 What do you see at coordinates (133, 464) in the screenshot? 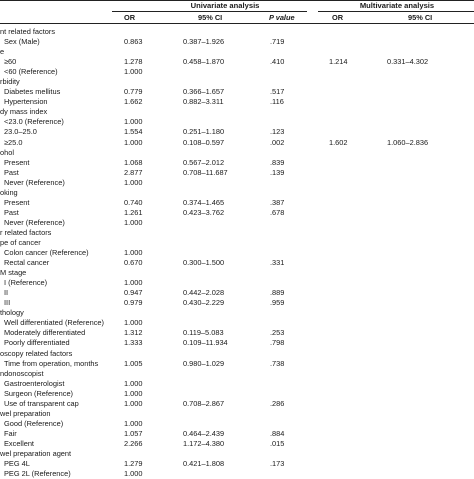
I see `cell-or: 1.279` at bounding box center [133, 464].